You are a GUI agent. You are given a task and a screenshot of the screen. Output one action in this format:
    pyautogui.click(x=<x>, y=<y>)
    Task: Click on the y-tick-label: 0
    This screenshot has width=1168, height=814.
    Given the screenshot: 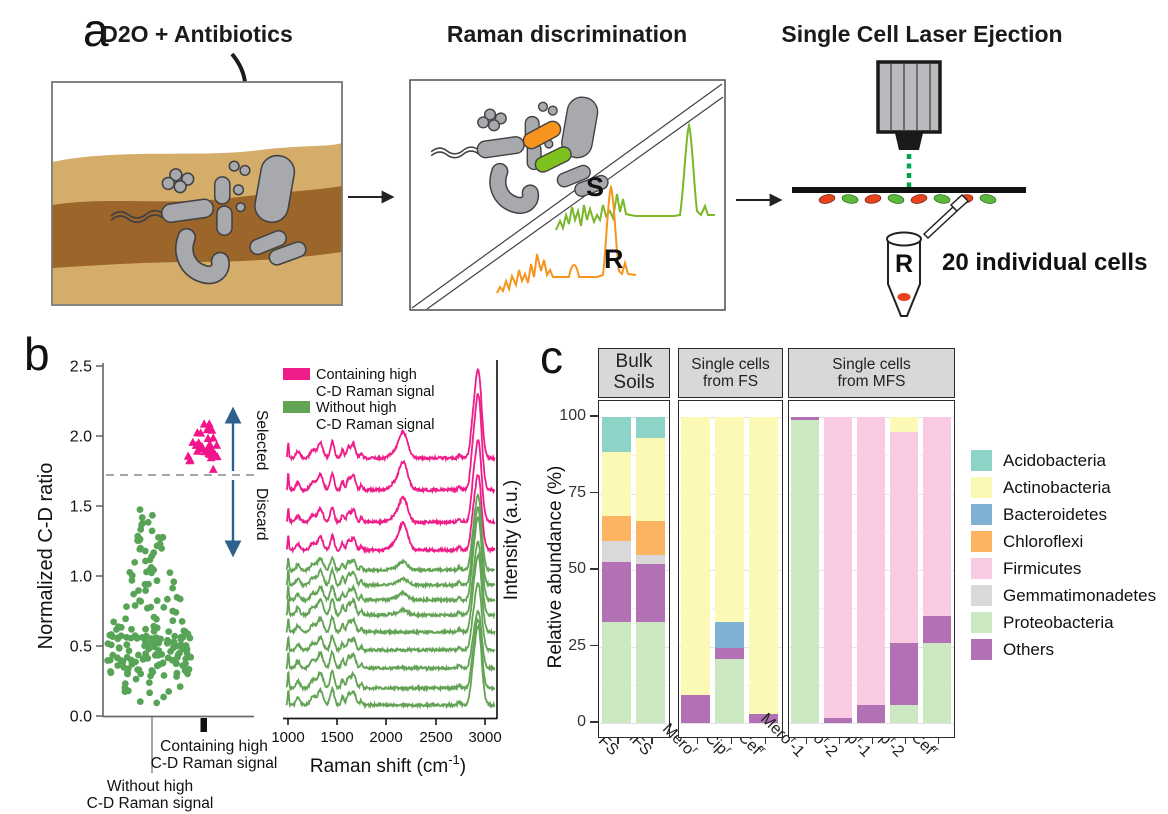 What is the action you would take?
    pyautogui.click(x=581, y=721)
    